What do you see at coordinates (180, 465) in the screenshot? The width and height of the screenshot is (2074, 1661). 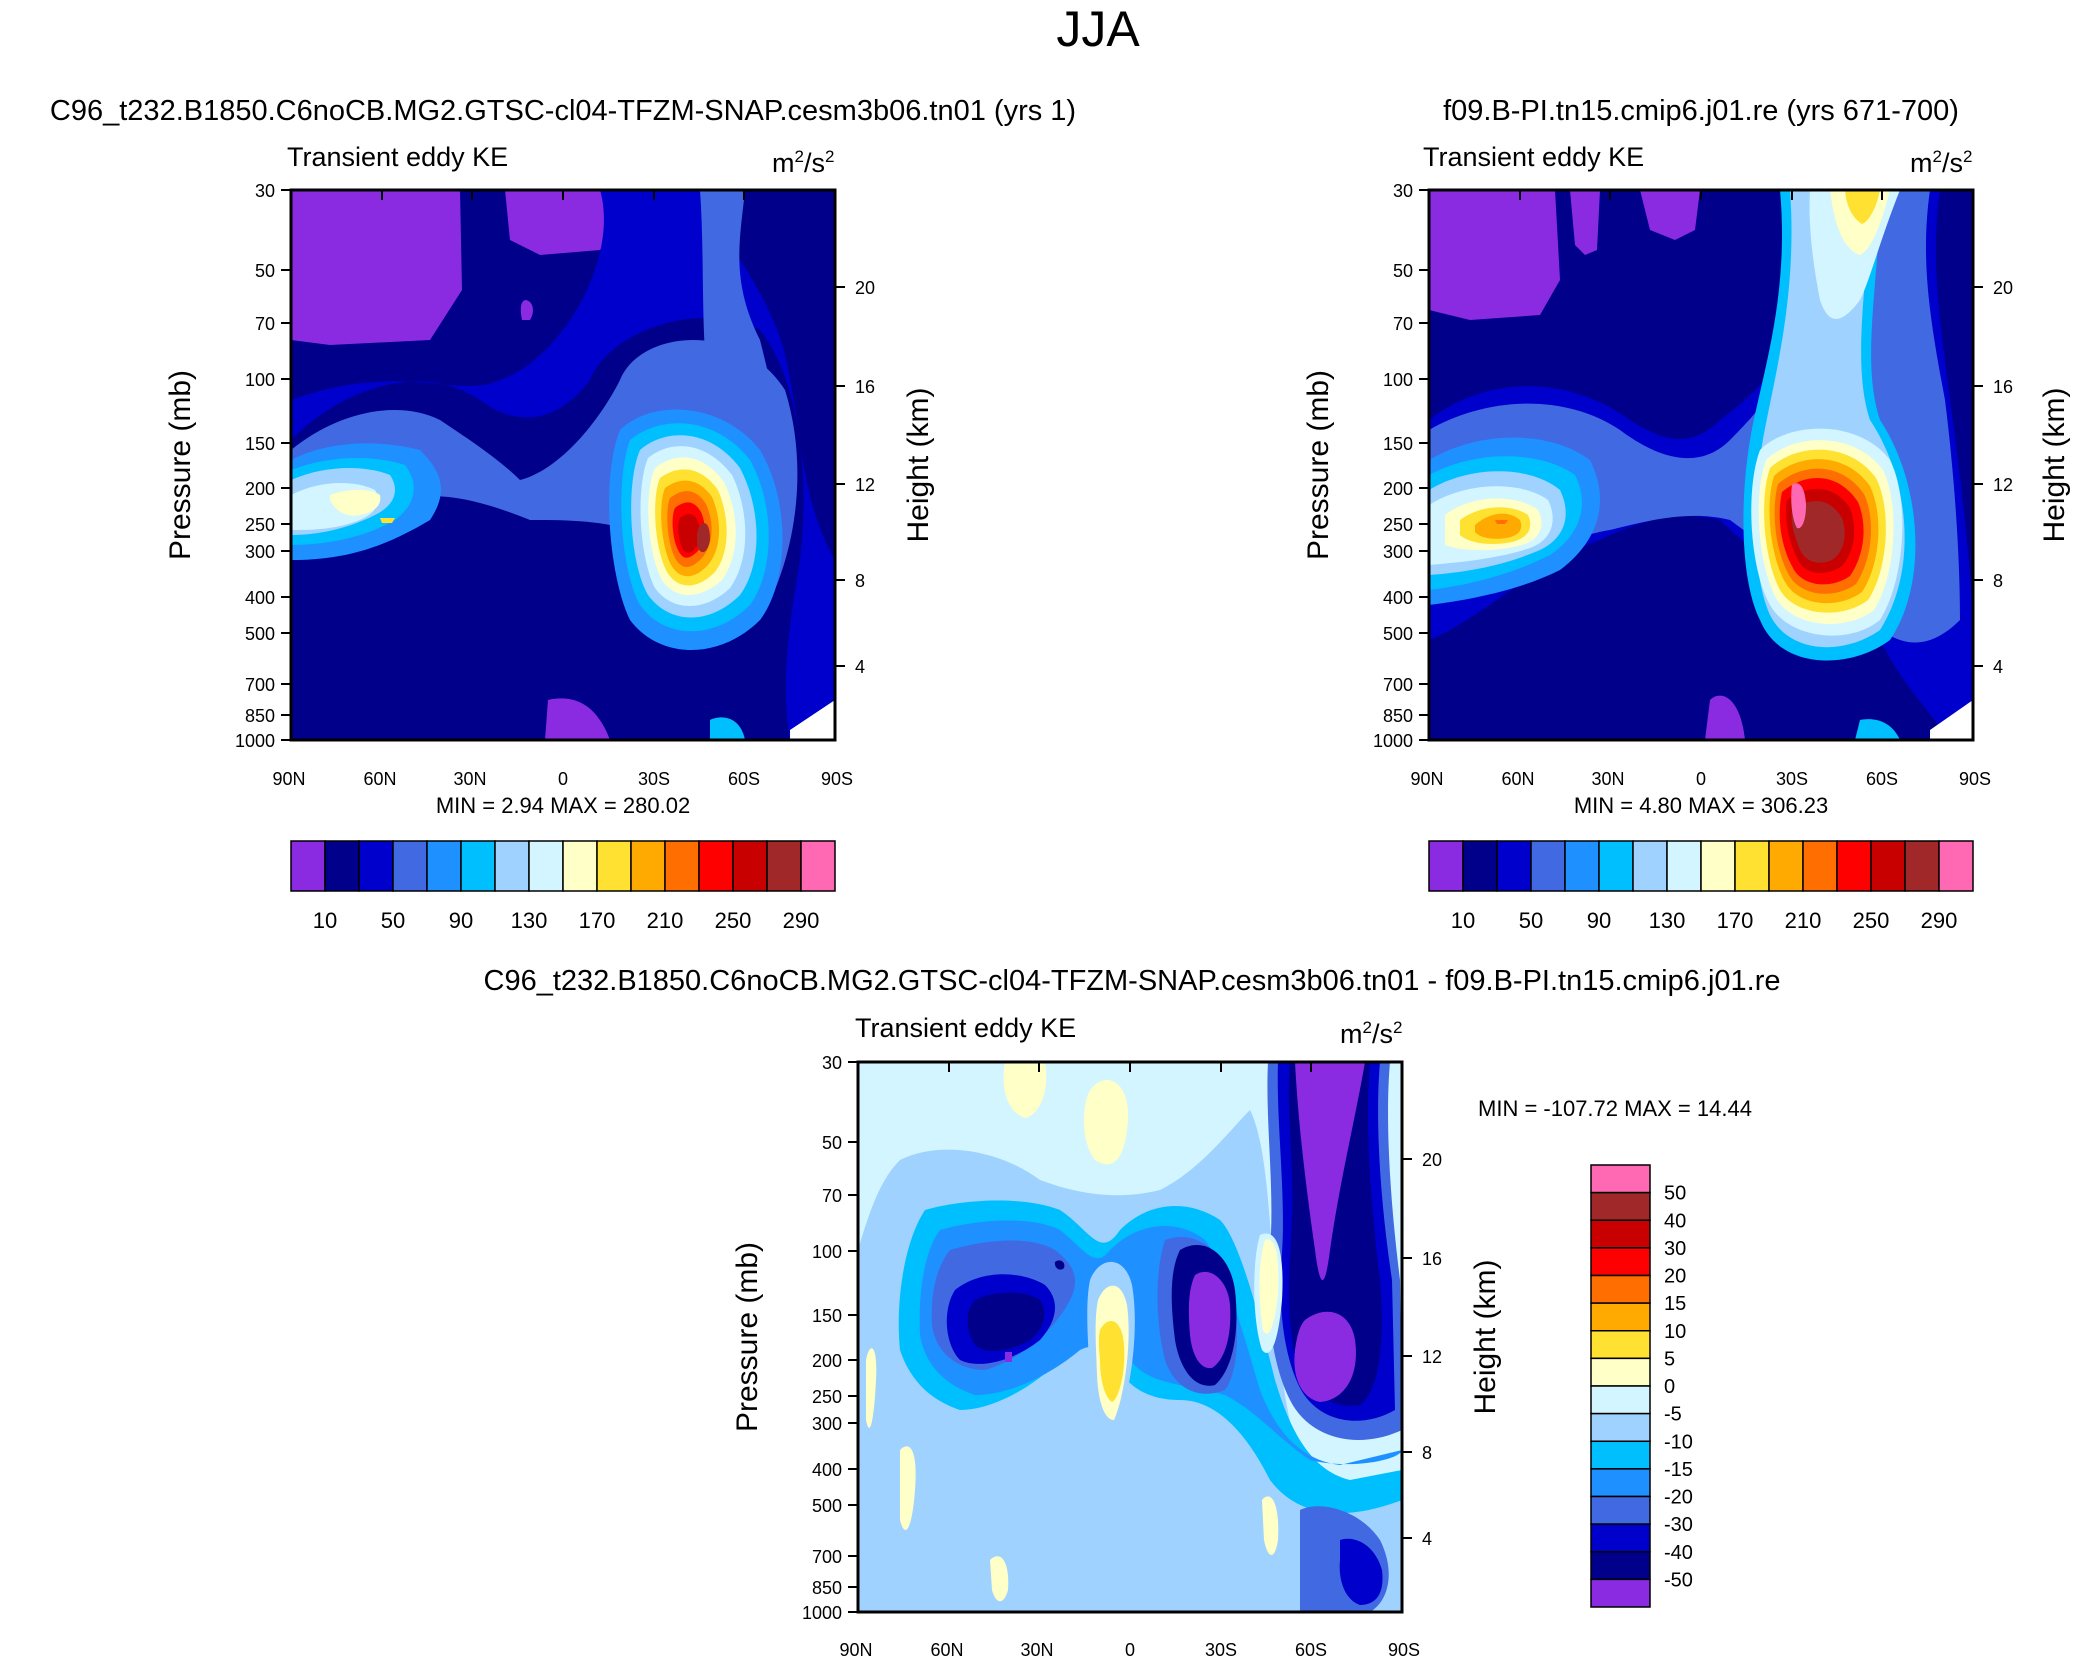 I see `panel-a-ylabel-left: Pressure (mb)` at bounding box center [180, 465].